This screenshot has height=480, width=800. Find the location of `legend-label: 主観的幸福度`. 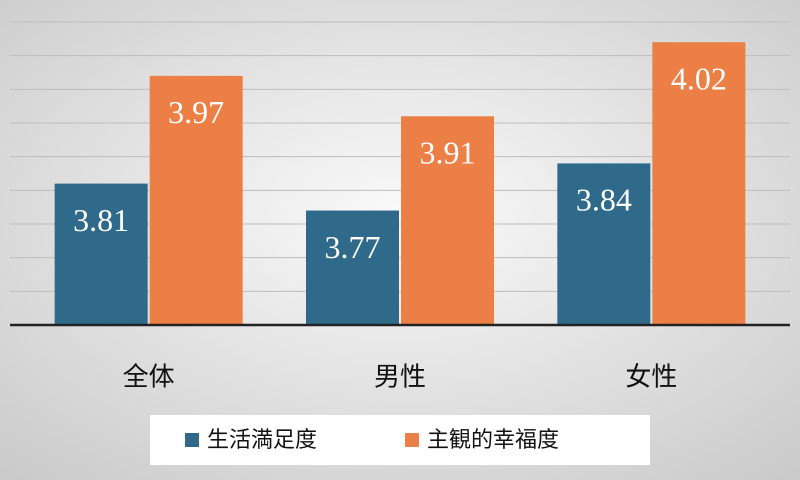

legend-label: 主観的幸福度 is located at coordinates (493, 440).